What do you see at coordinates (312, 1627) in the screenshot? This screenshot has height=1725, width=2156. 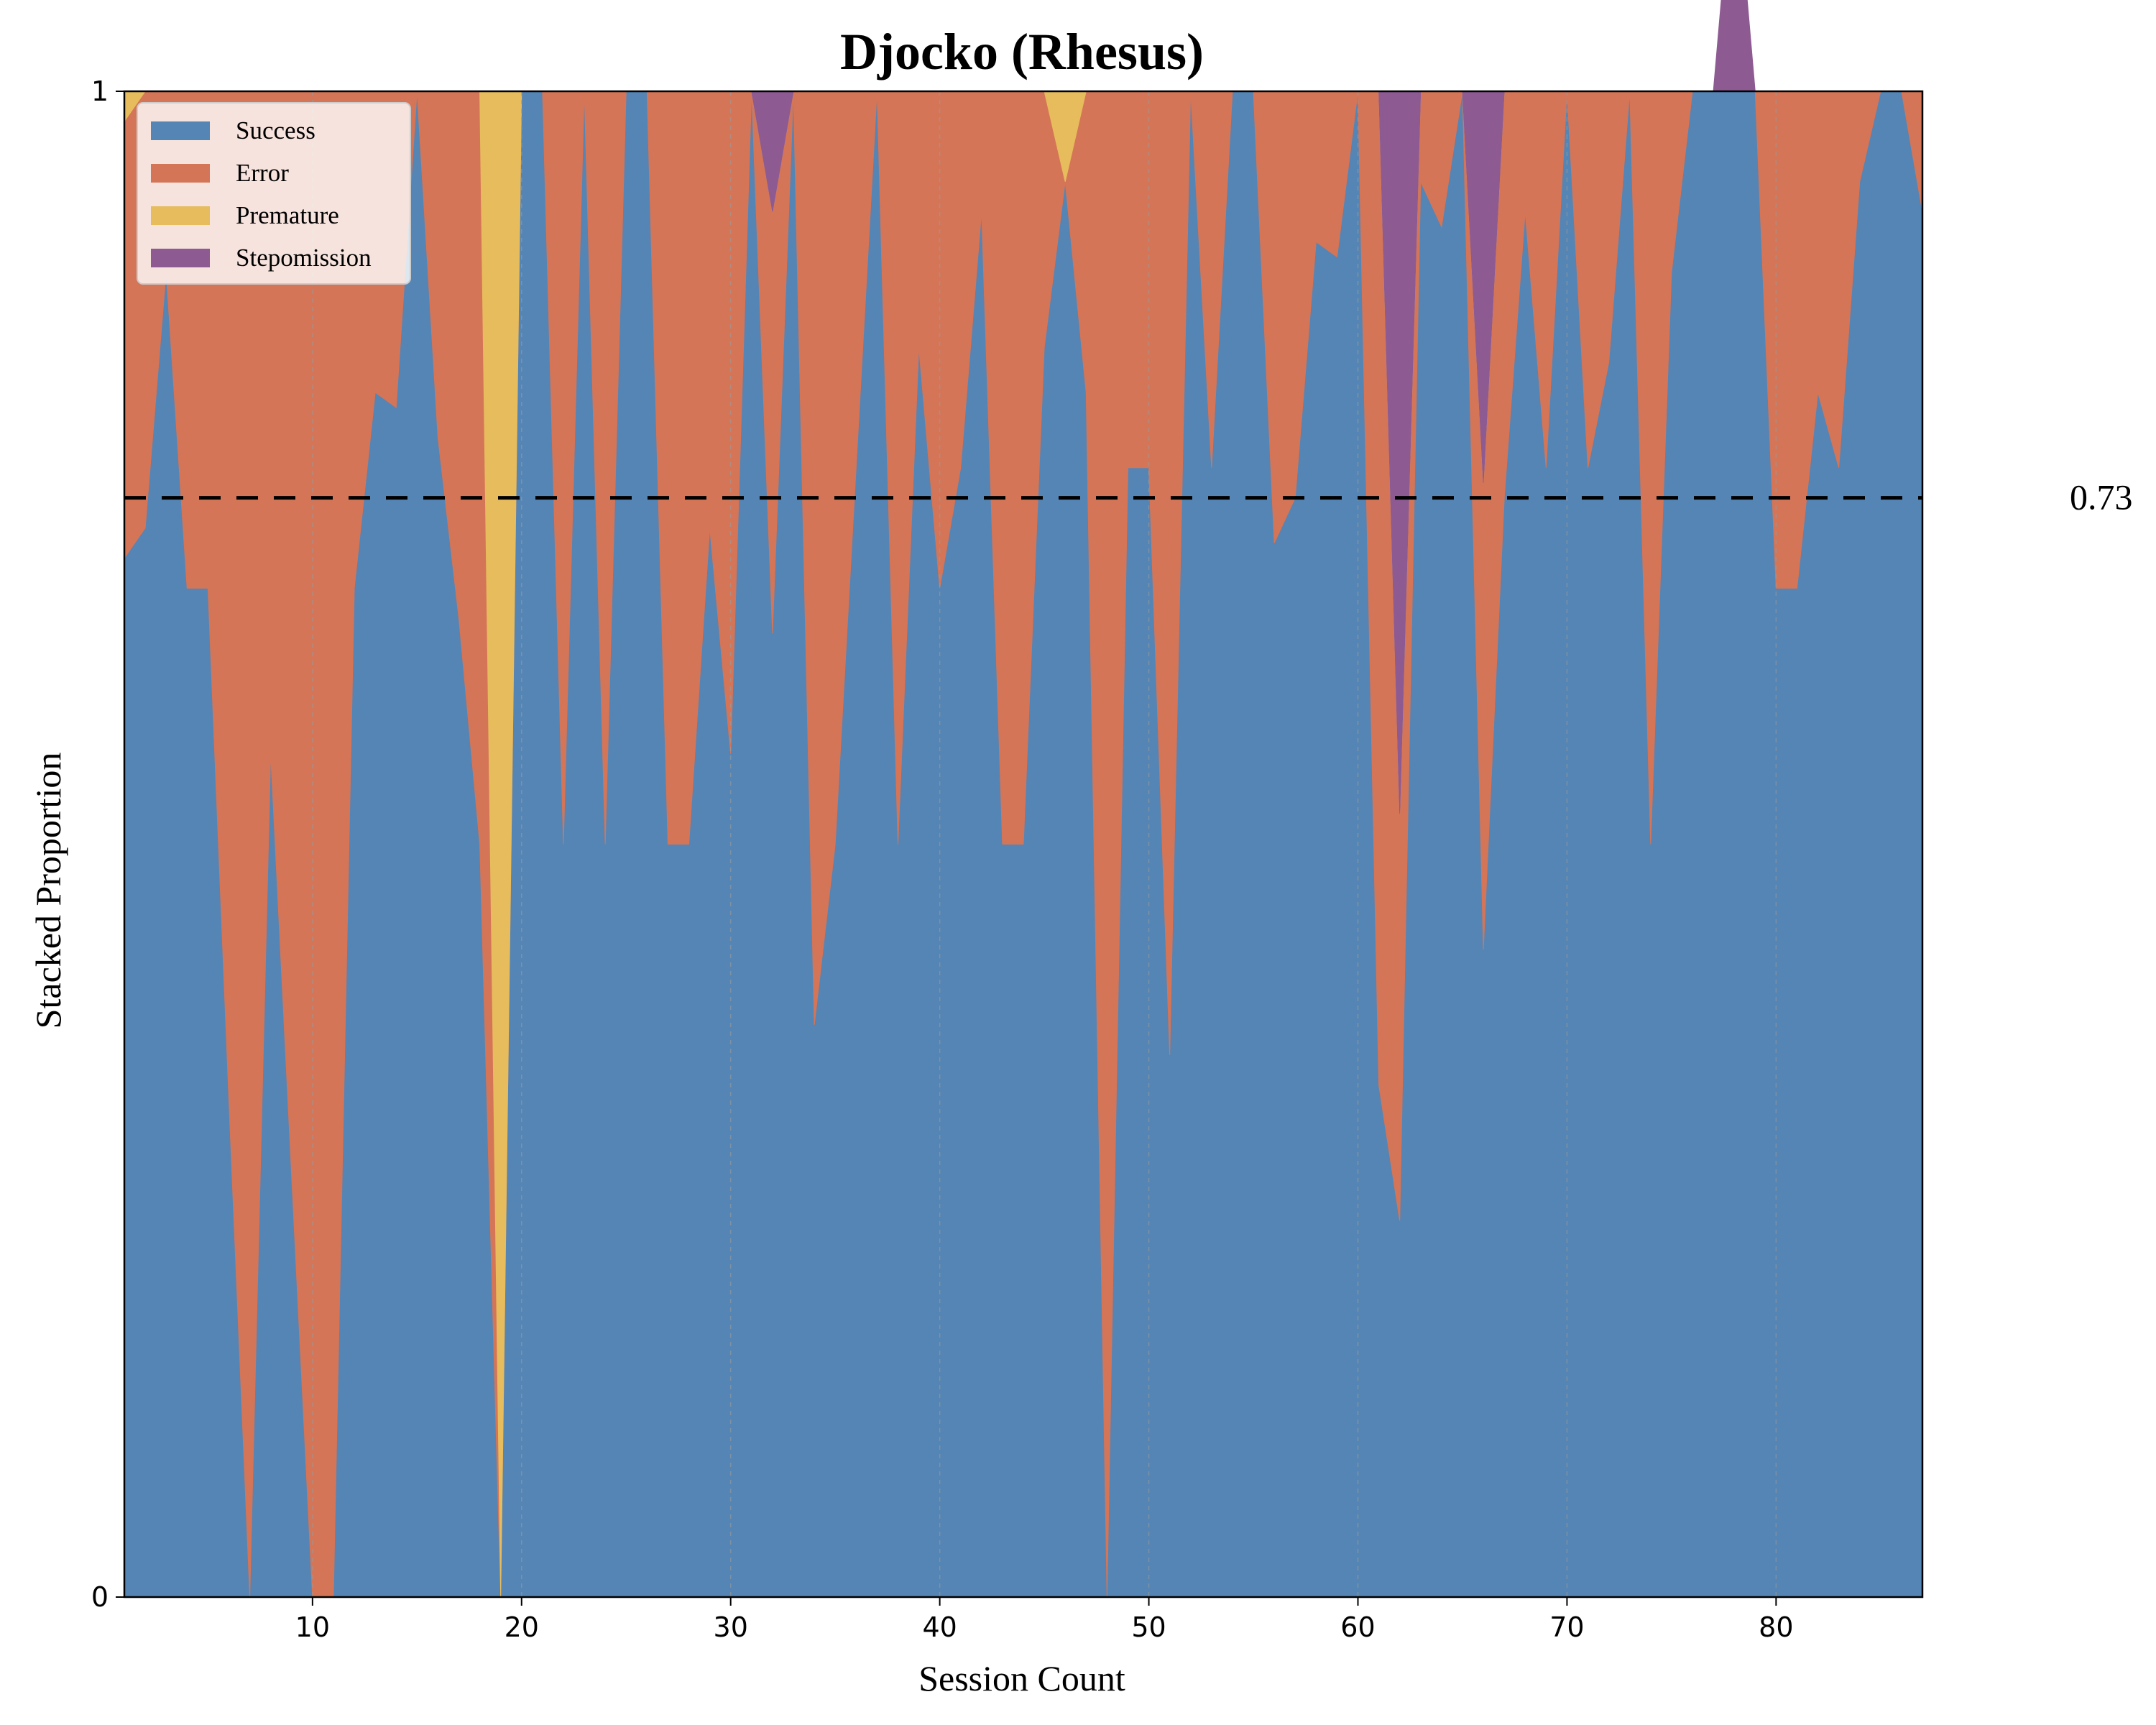 I see `x-tick-label: 10` at bounding box center [312, 1627].